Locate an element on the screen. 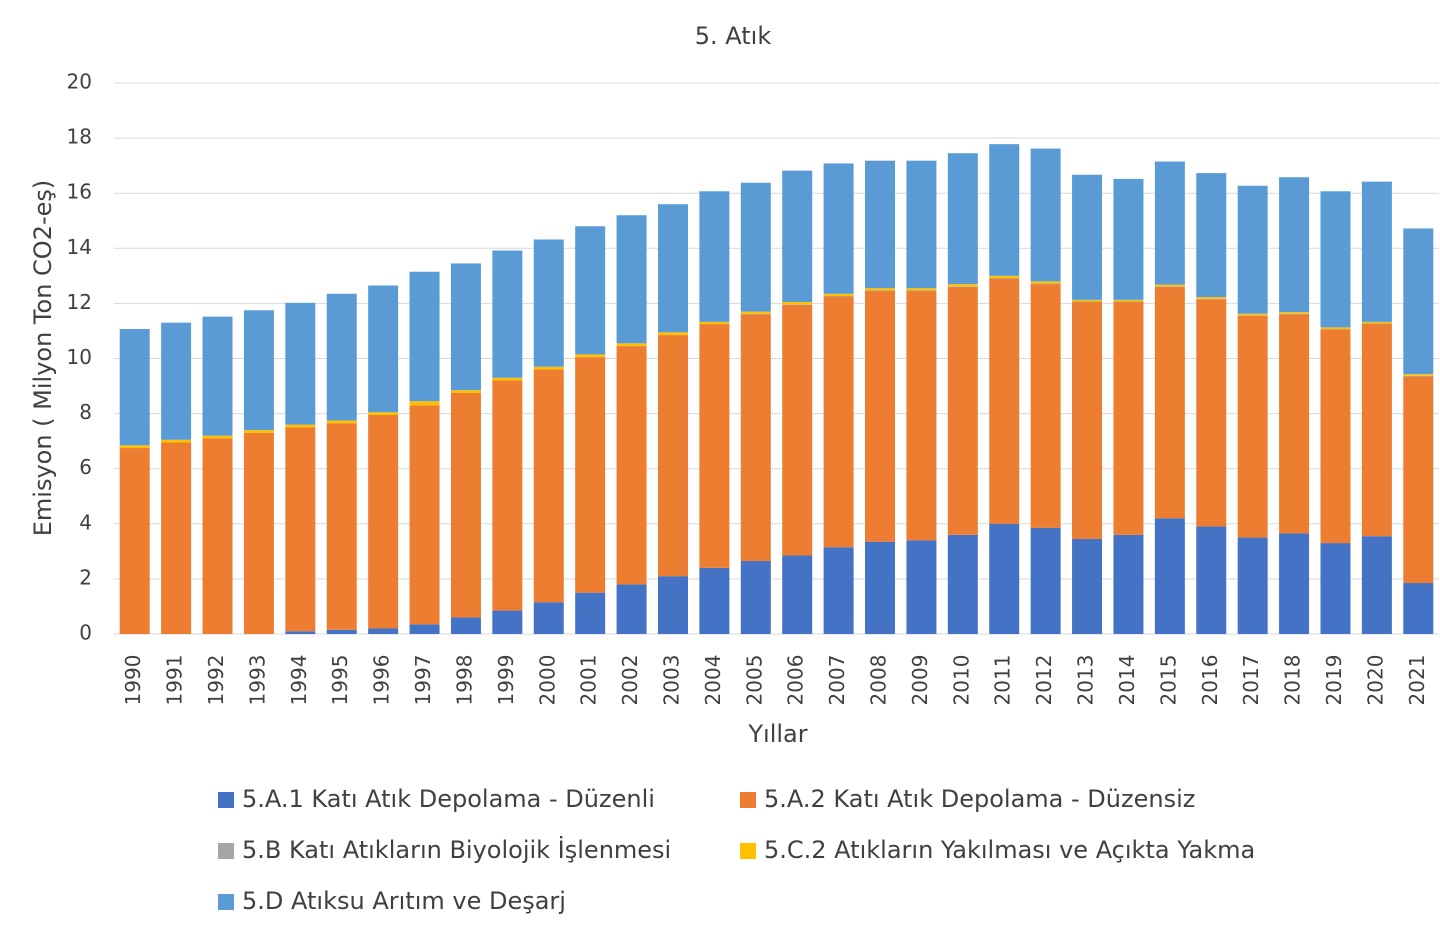 Image resolution: width=1440 pixels, height=938 pixels. x-tick-label: 1991 is located at coordinates (175, 680).